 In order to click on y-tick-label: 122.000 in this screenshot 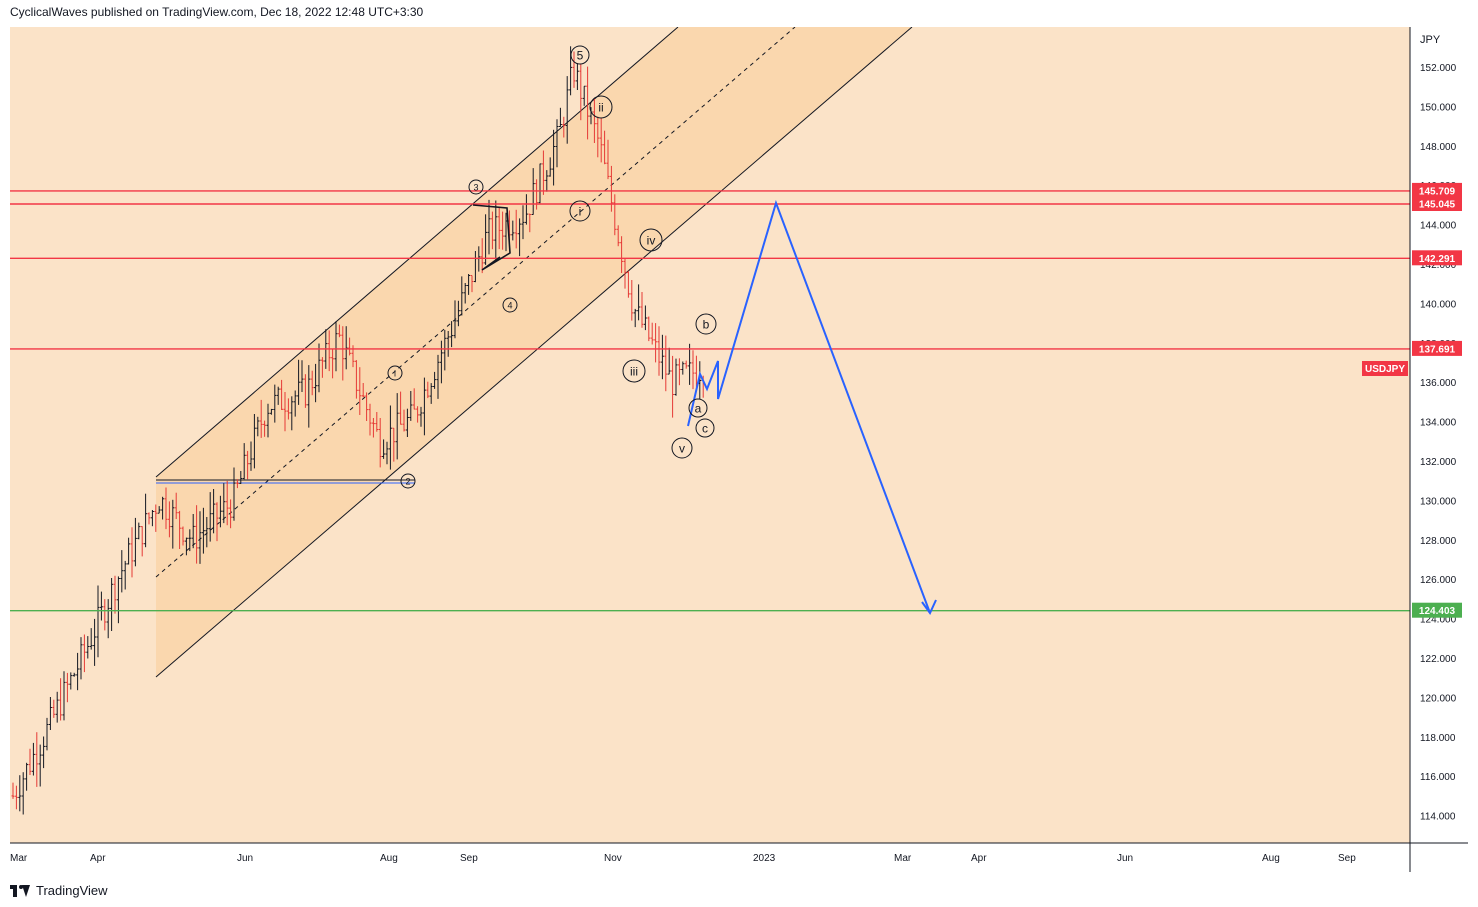, I will do `click(1438, 659)`.